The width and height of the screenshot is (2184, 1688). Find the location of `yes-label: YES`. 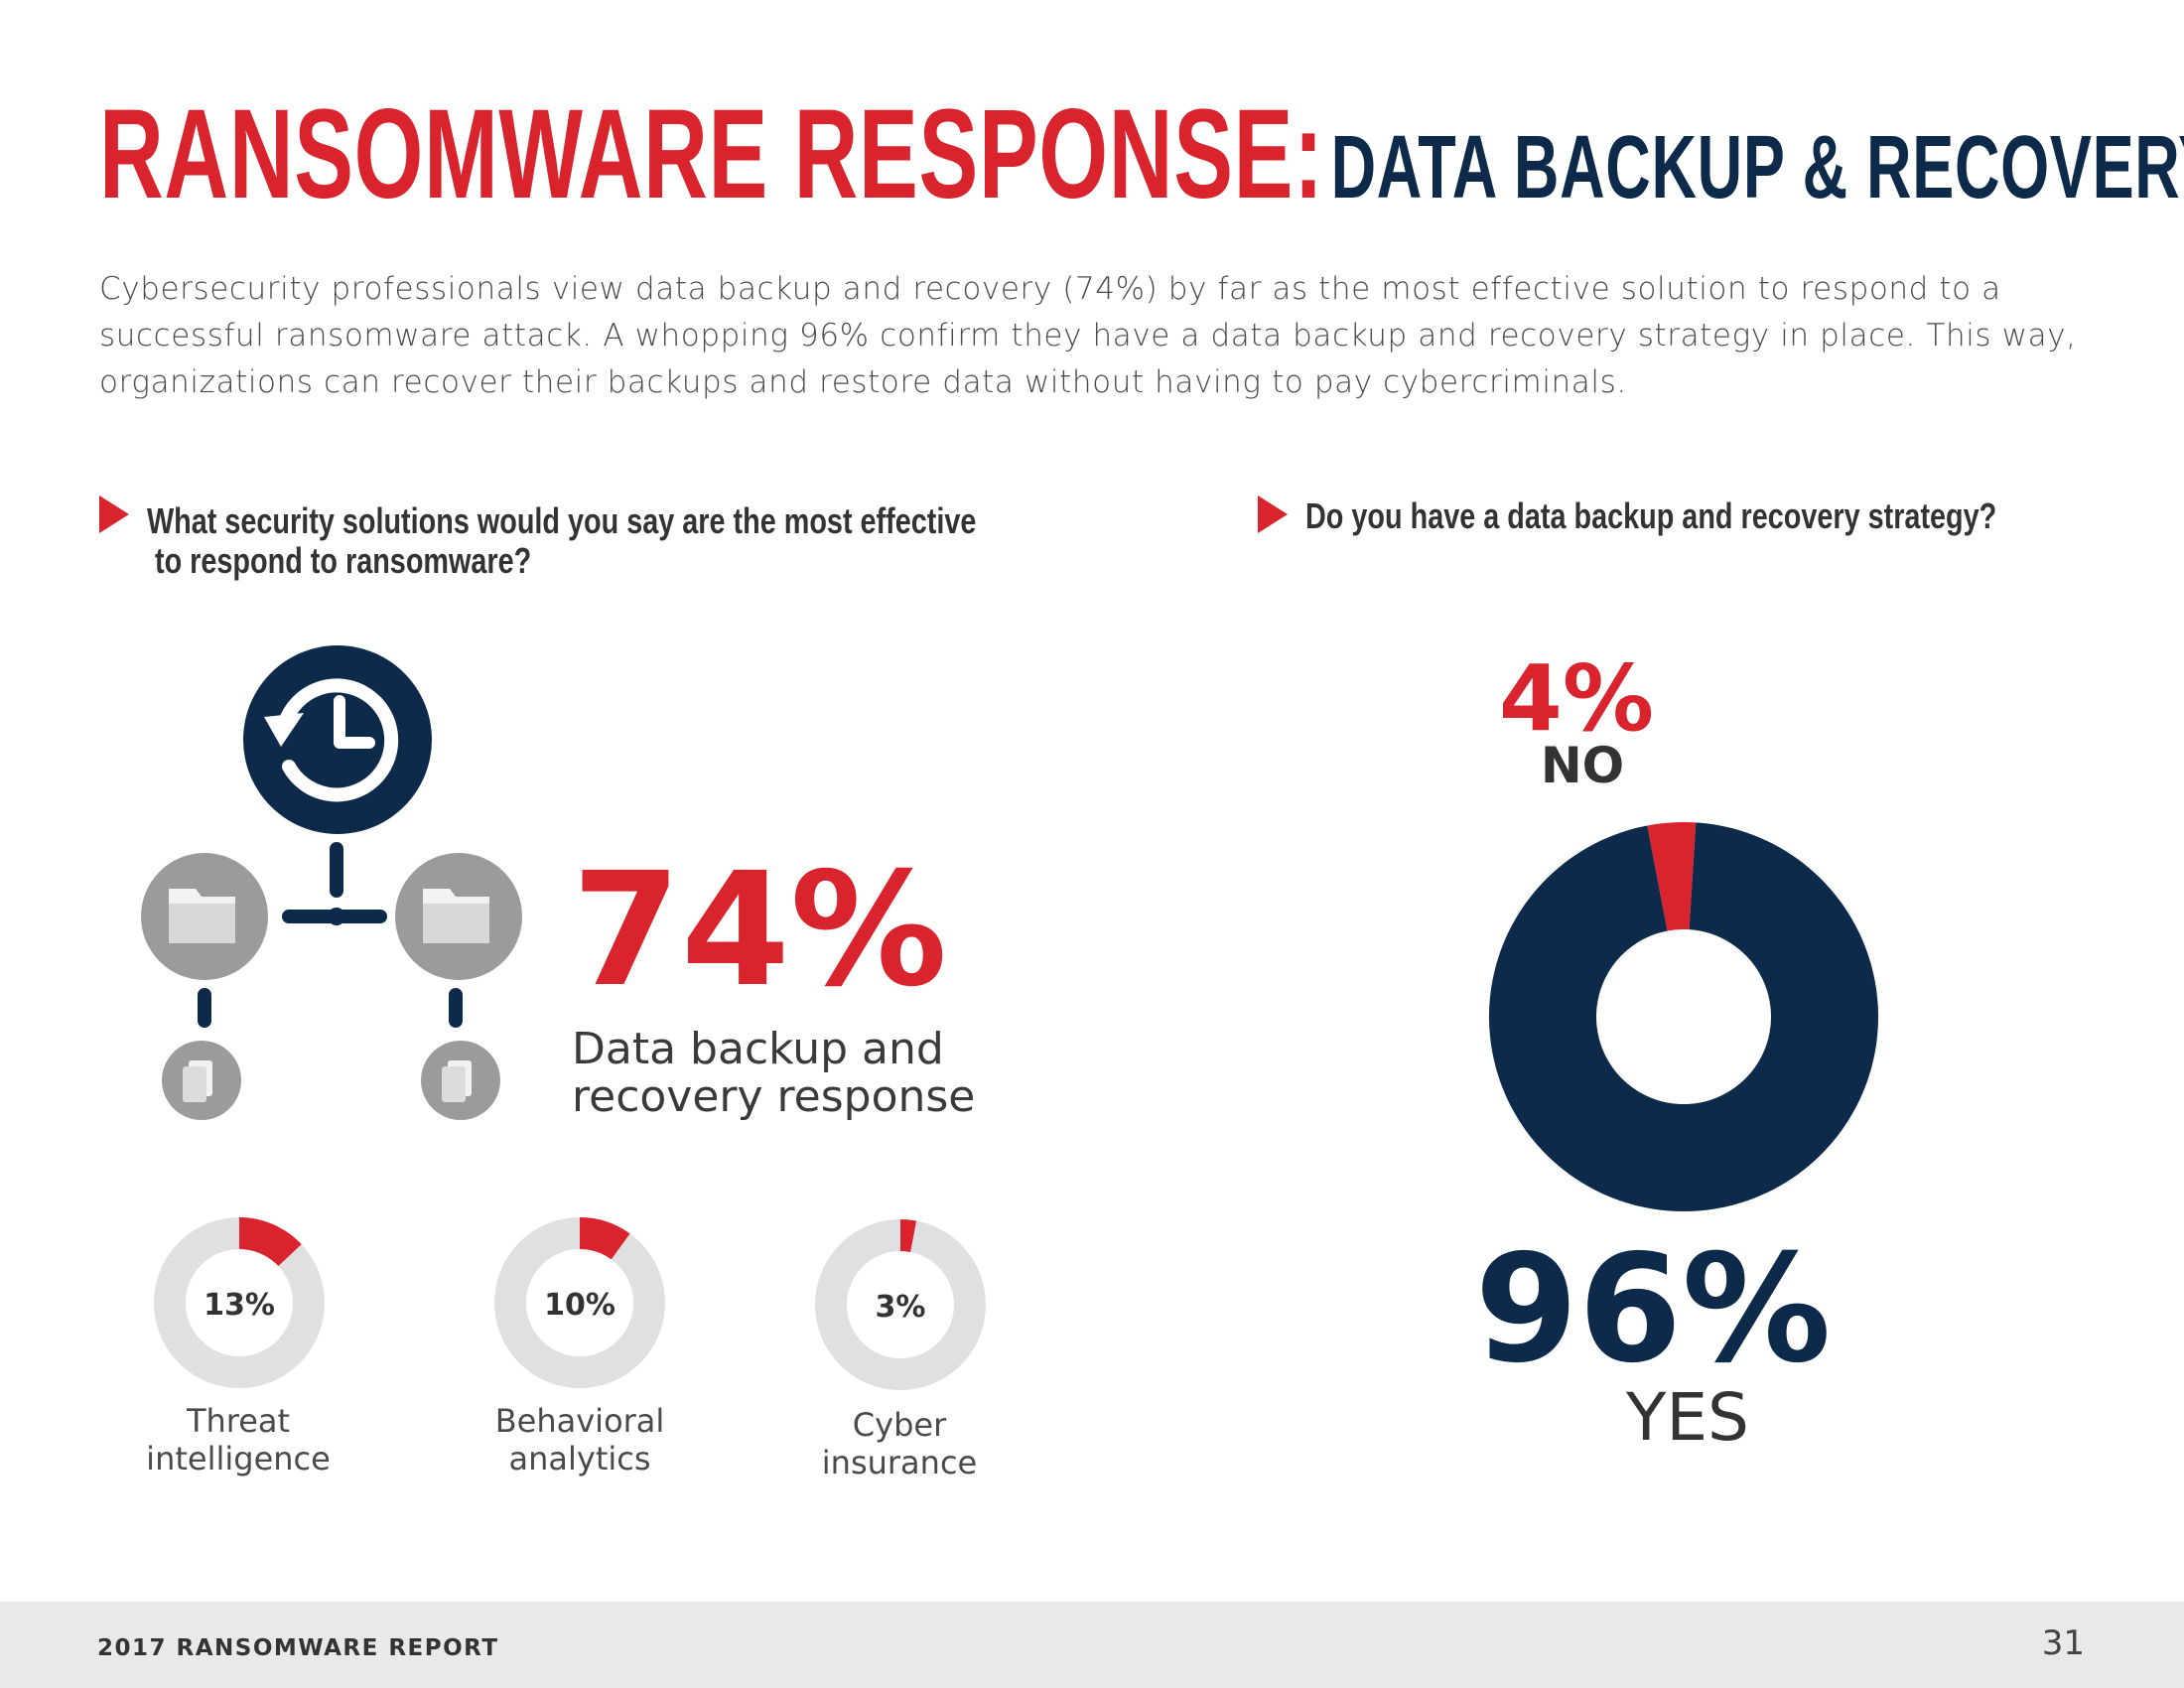

yes-label: YES is located at coordinates (1687, 1417).